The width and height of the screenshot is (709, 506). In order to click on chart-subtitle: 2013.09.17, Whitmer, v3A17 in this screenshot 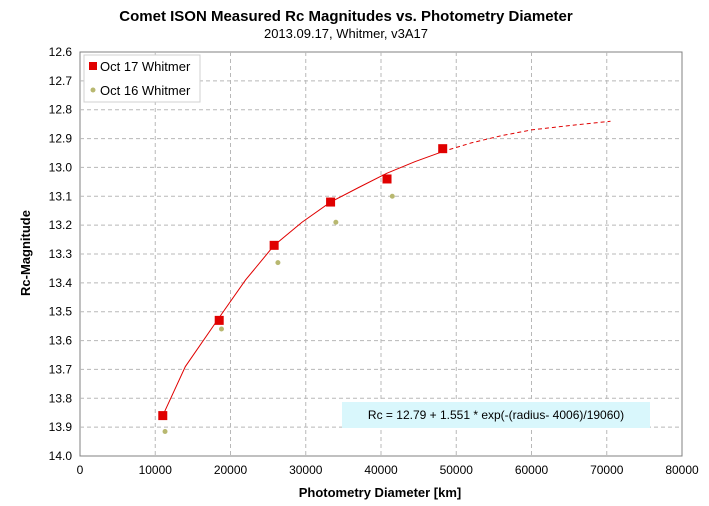, I will do `click(346, 33)`.